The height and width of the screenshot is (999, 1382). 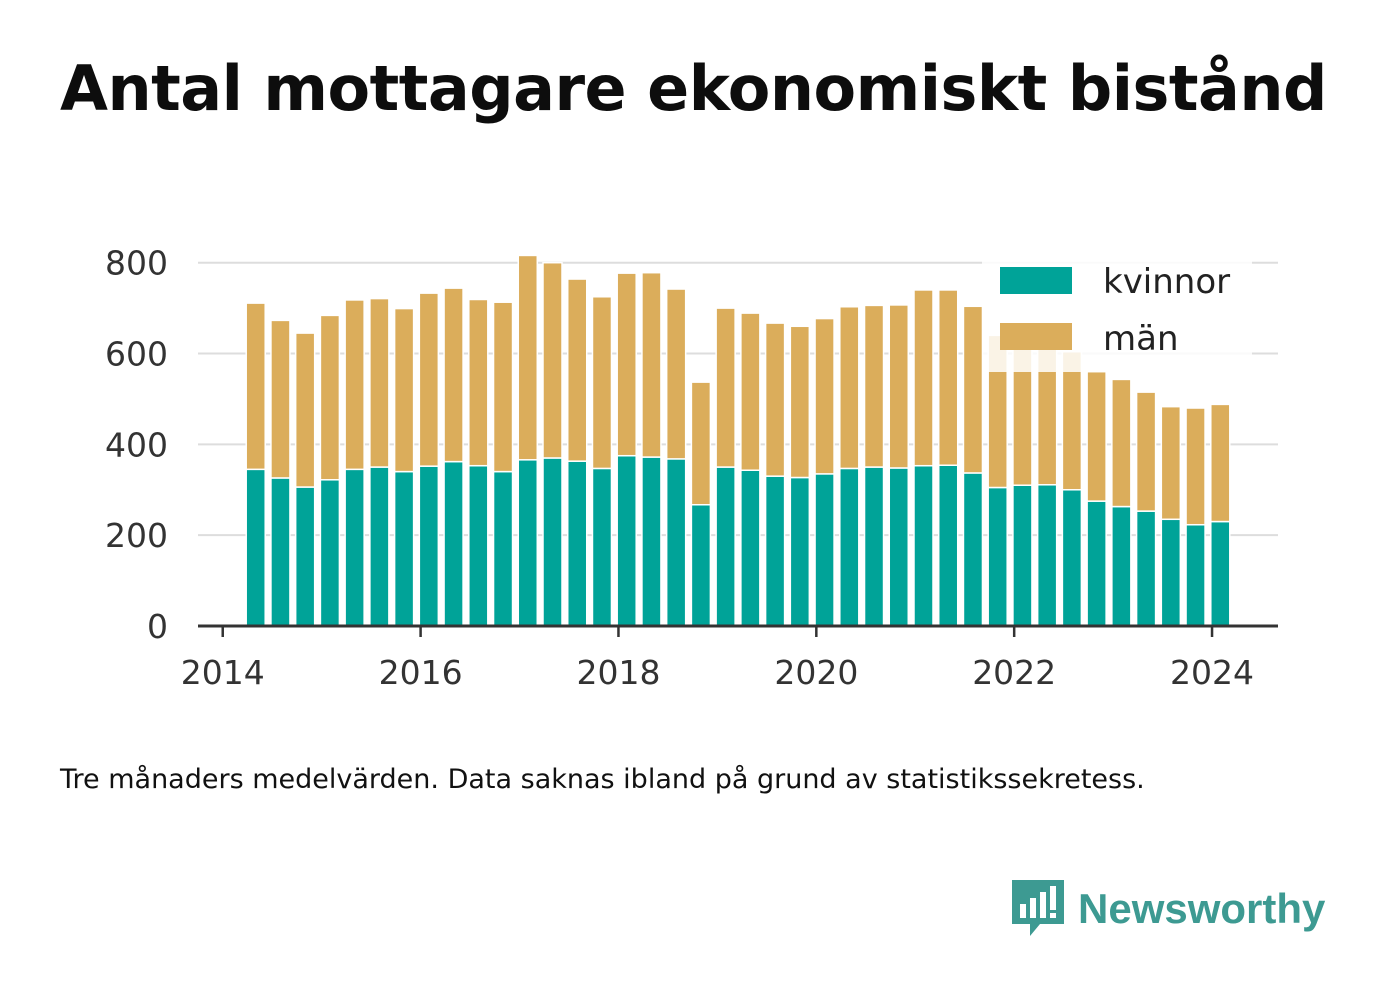 I want to click on y-tick-label: 200, so click(x=136, y=535).